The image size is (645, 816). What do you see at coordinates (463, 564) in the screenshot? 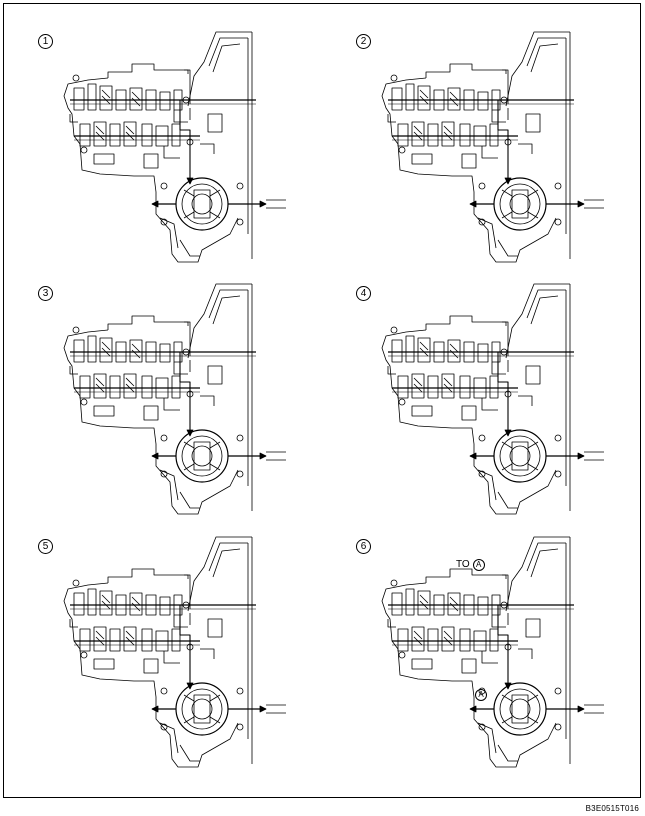
I see `callout-to-text: TO` at bounding box center [463, 564].